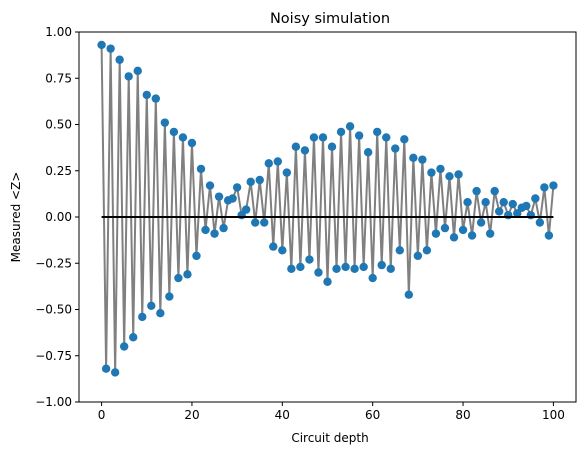  What do you see at coordinates (372, 415) in the screenshot?
I see `x-tick-label: 60` at bounding box center [372, 415].